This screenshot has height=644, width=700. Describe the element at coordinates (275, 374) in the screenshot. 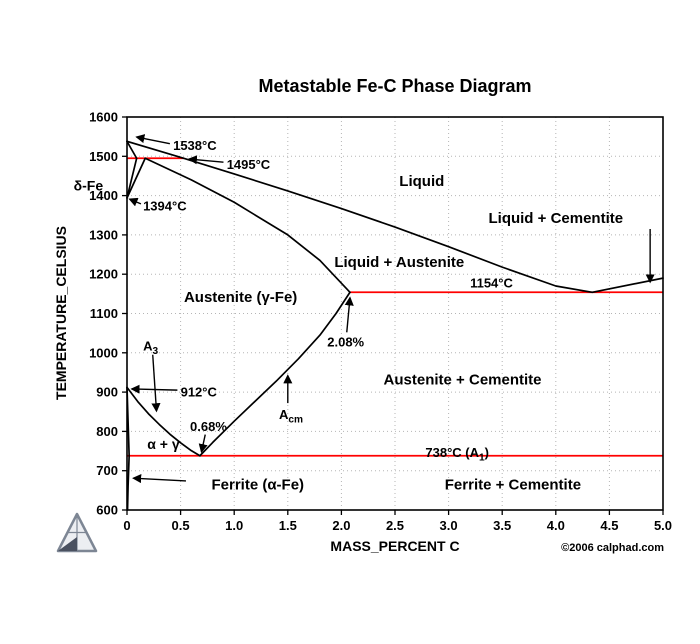

I see `boundary-acm-line` at that location.